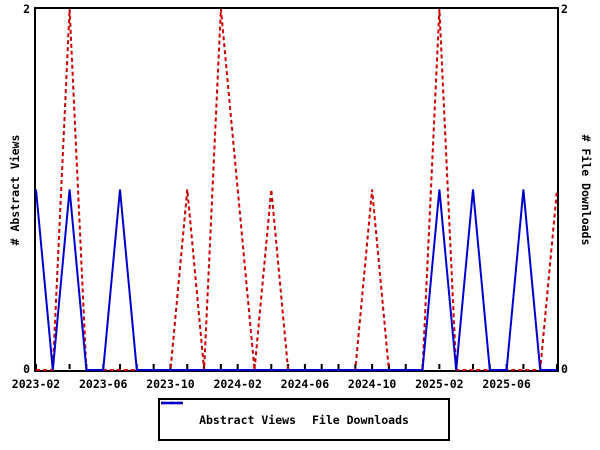 The width and height of the screenshot is (600, 450). I want to click on file-downloads-line-sample, so click(172, 403).